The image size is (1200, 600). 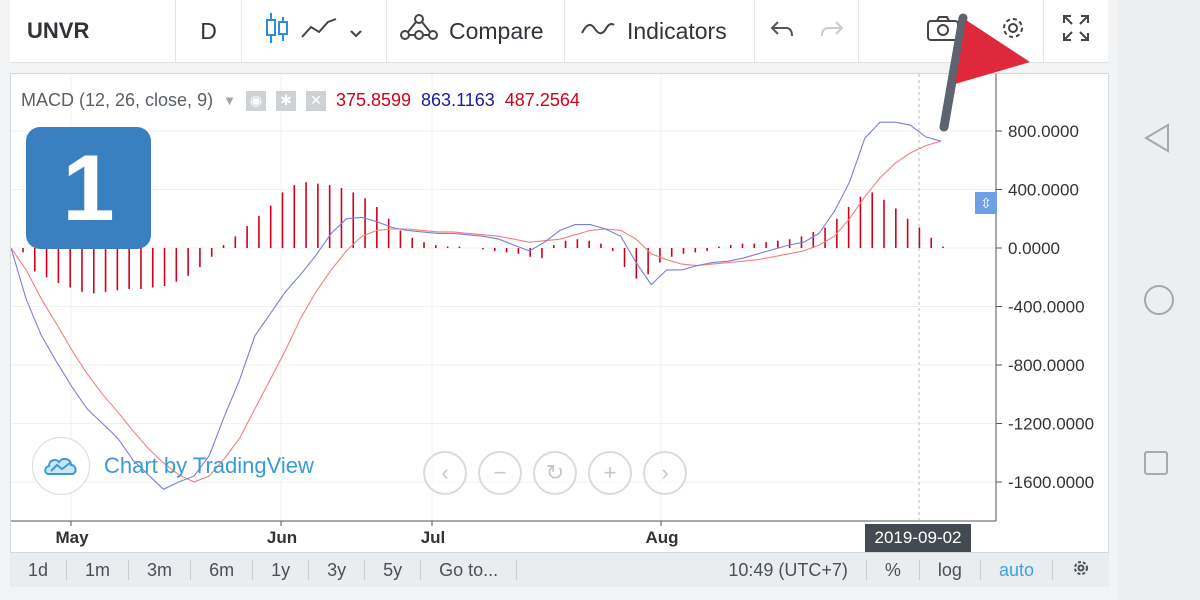 I want to click on percent-toggle: %, so click(x=893, y=570).